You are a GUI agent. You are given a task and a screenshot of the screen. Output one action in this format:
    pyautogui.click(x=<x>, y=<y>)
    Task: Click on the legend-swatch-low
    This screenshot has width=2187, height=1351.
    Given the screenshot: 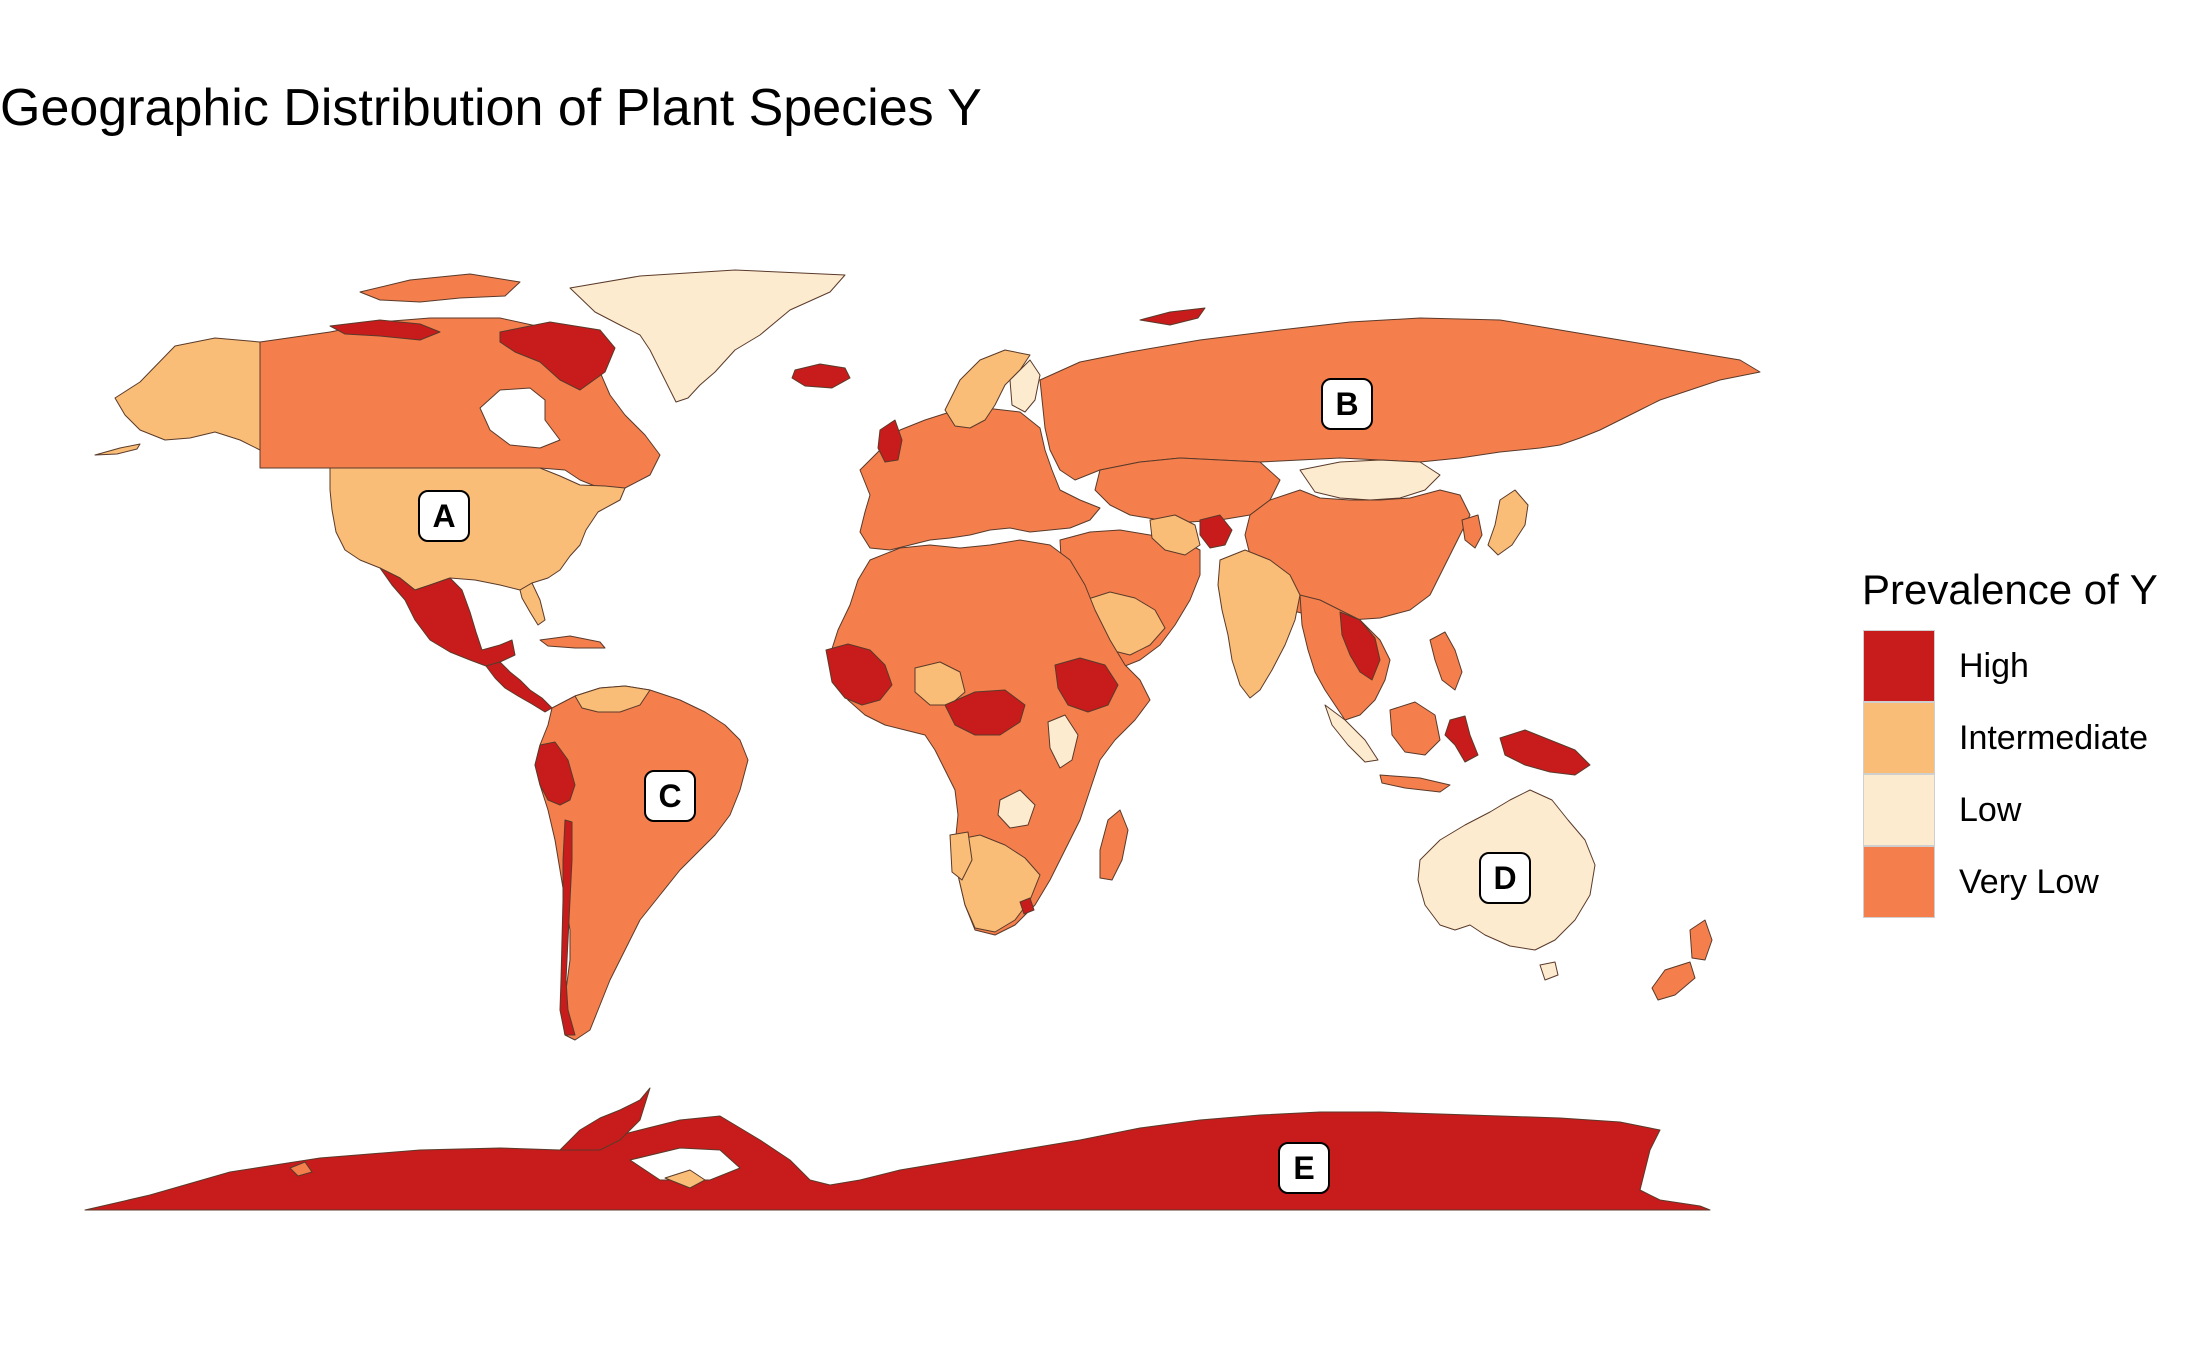 What is the action you would take?
    pyautogui.click(x=1899, y=810)
    